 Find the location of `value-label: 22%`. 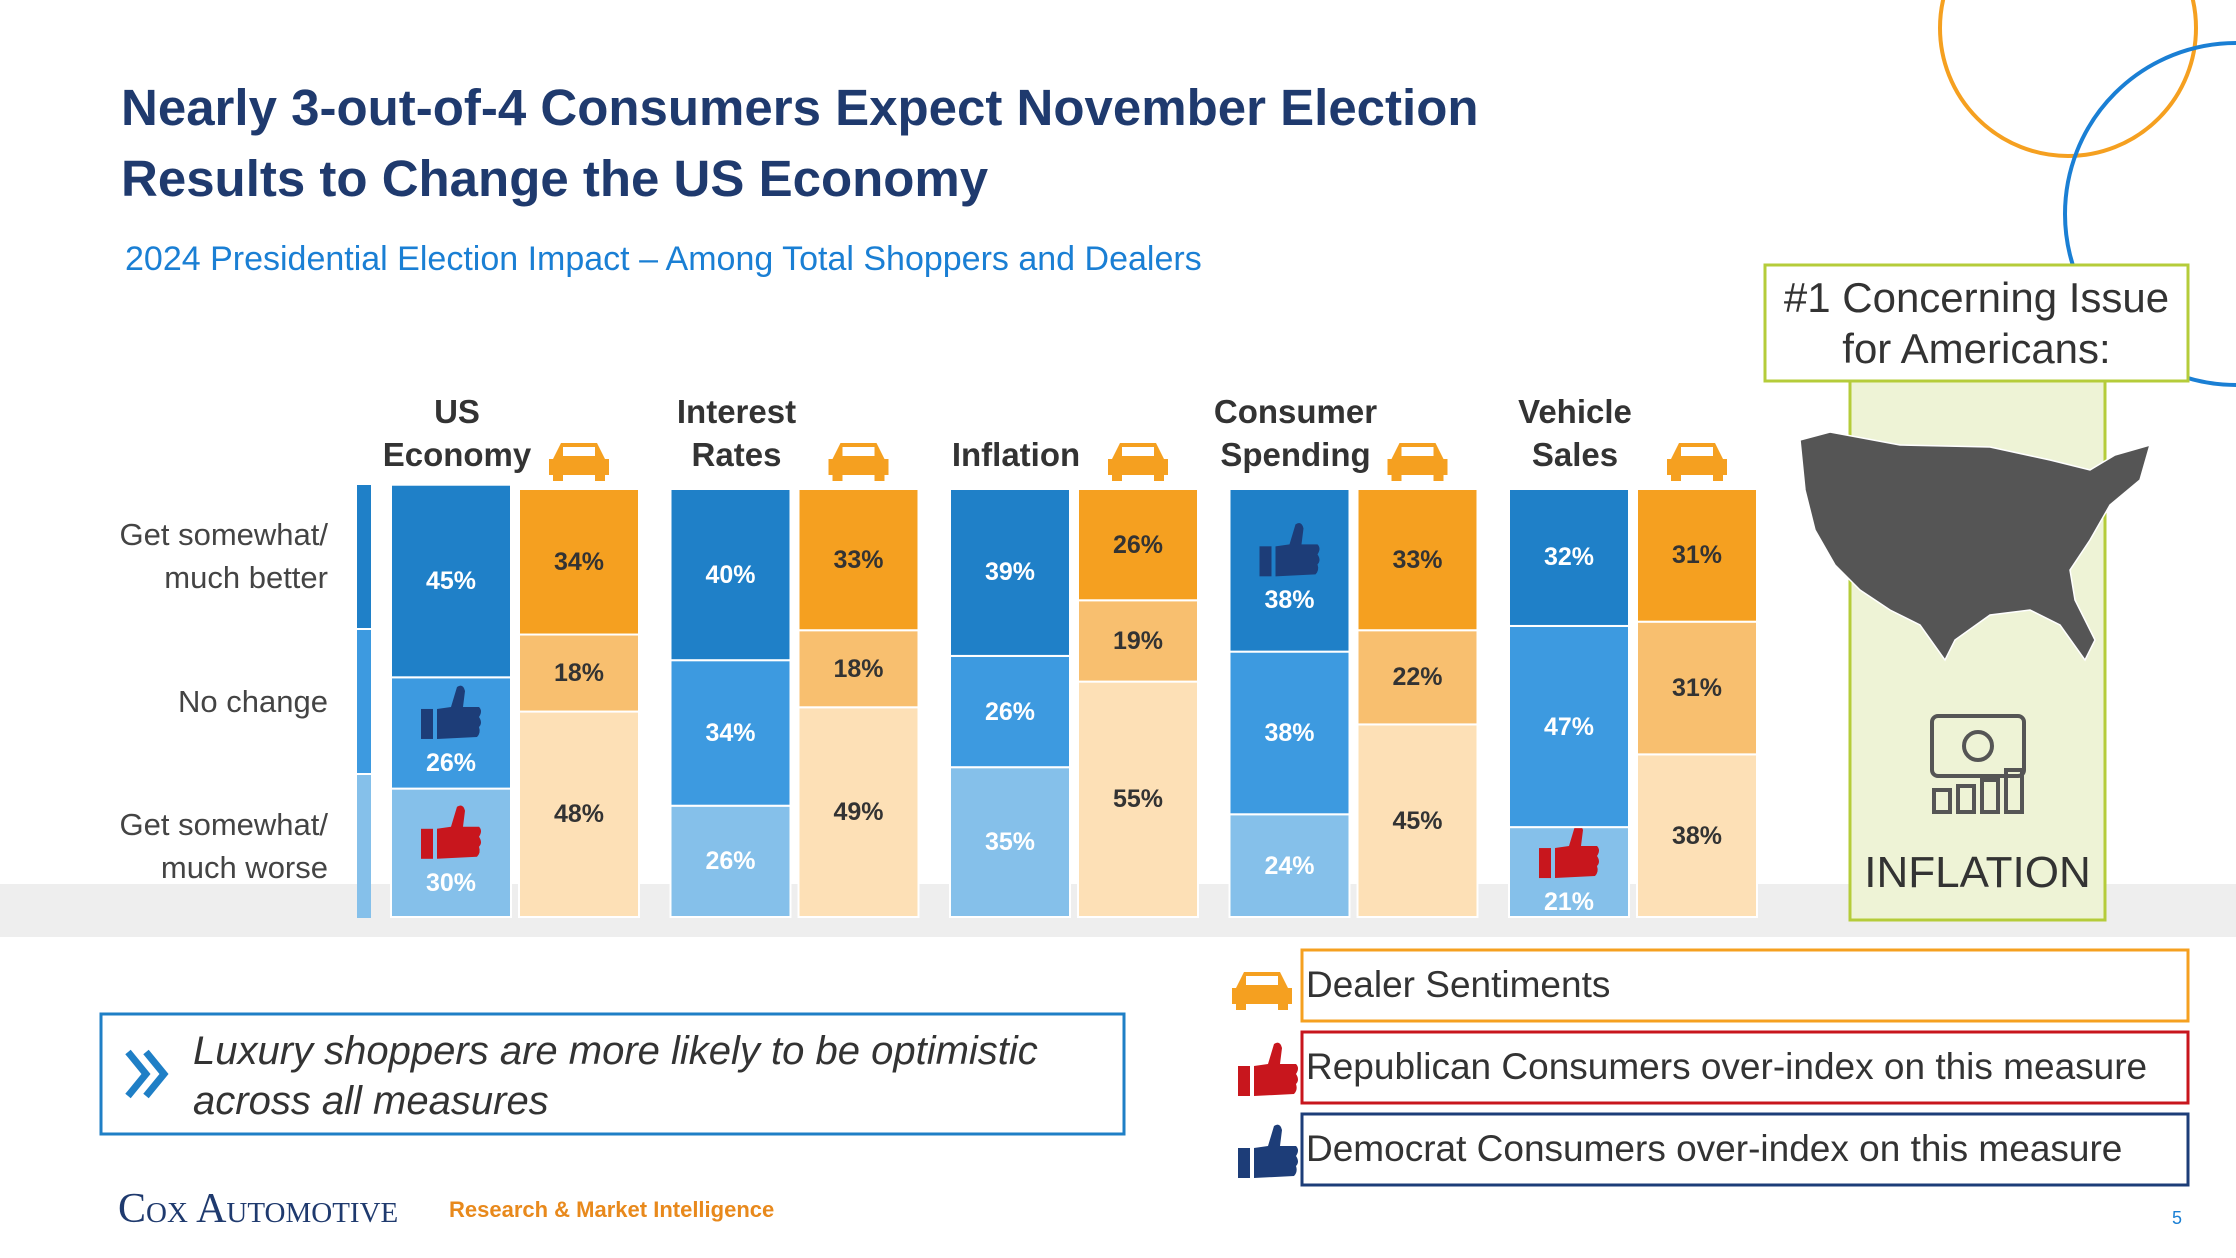

value-label: 22% is located at coordinates (1417, 677).